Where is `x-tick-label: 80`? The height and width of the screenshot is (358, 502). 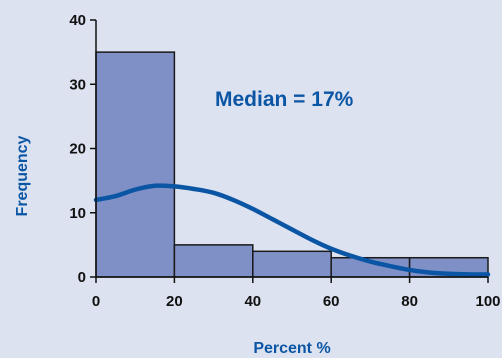 x-tick-label: 80 is located at coordinates (409, 301).